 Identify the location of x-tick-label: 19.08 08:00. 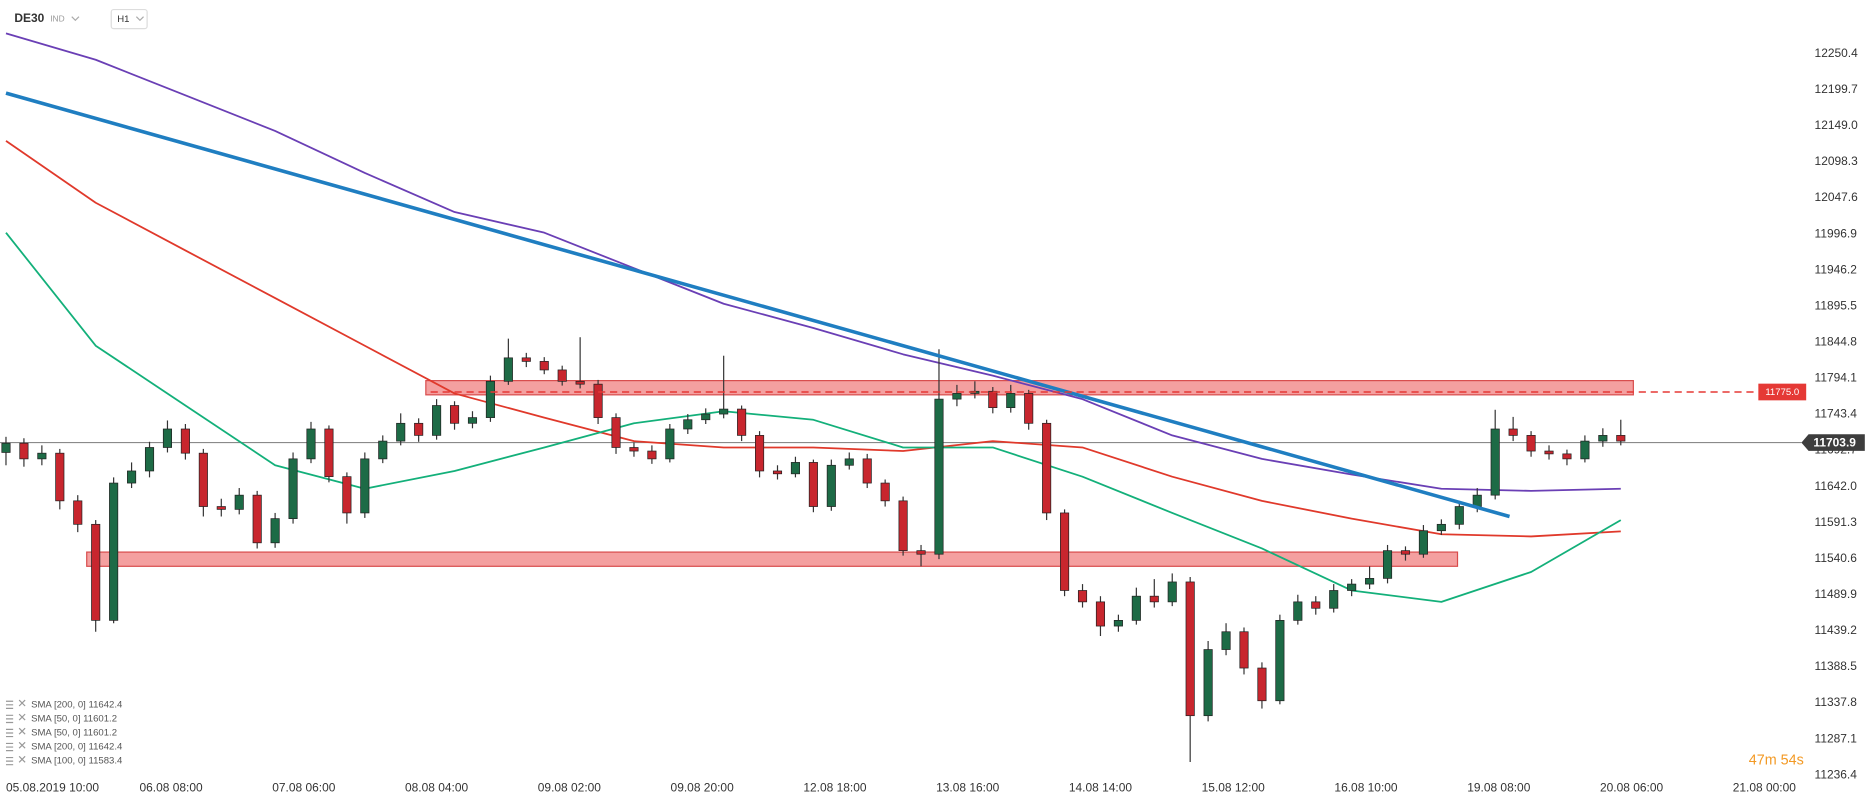
(1499, 787).